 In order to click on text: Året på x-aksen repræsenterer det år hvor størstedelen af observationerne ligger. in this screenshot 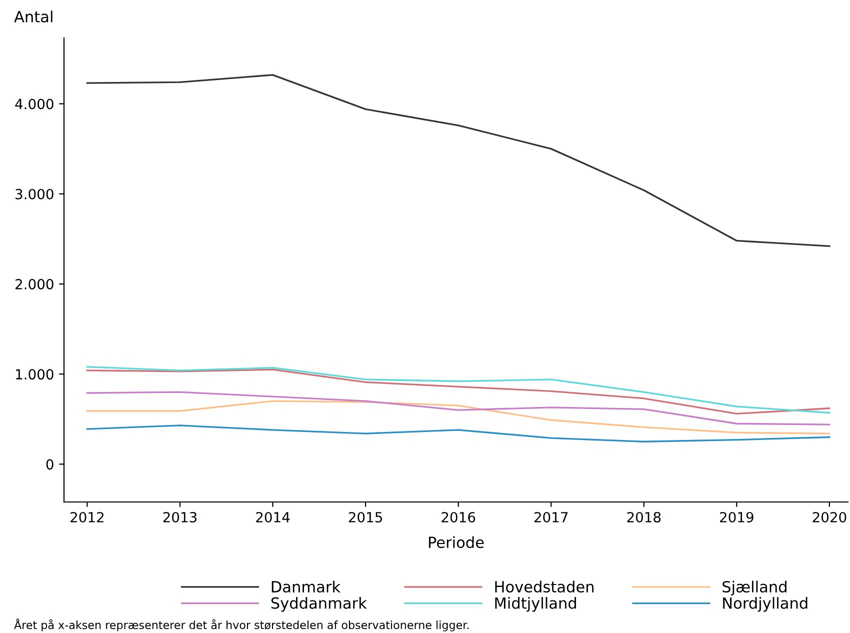, I will do `click(241, 625)`.